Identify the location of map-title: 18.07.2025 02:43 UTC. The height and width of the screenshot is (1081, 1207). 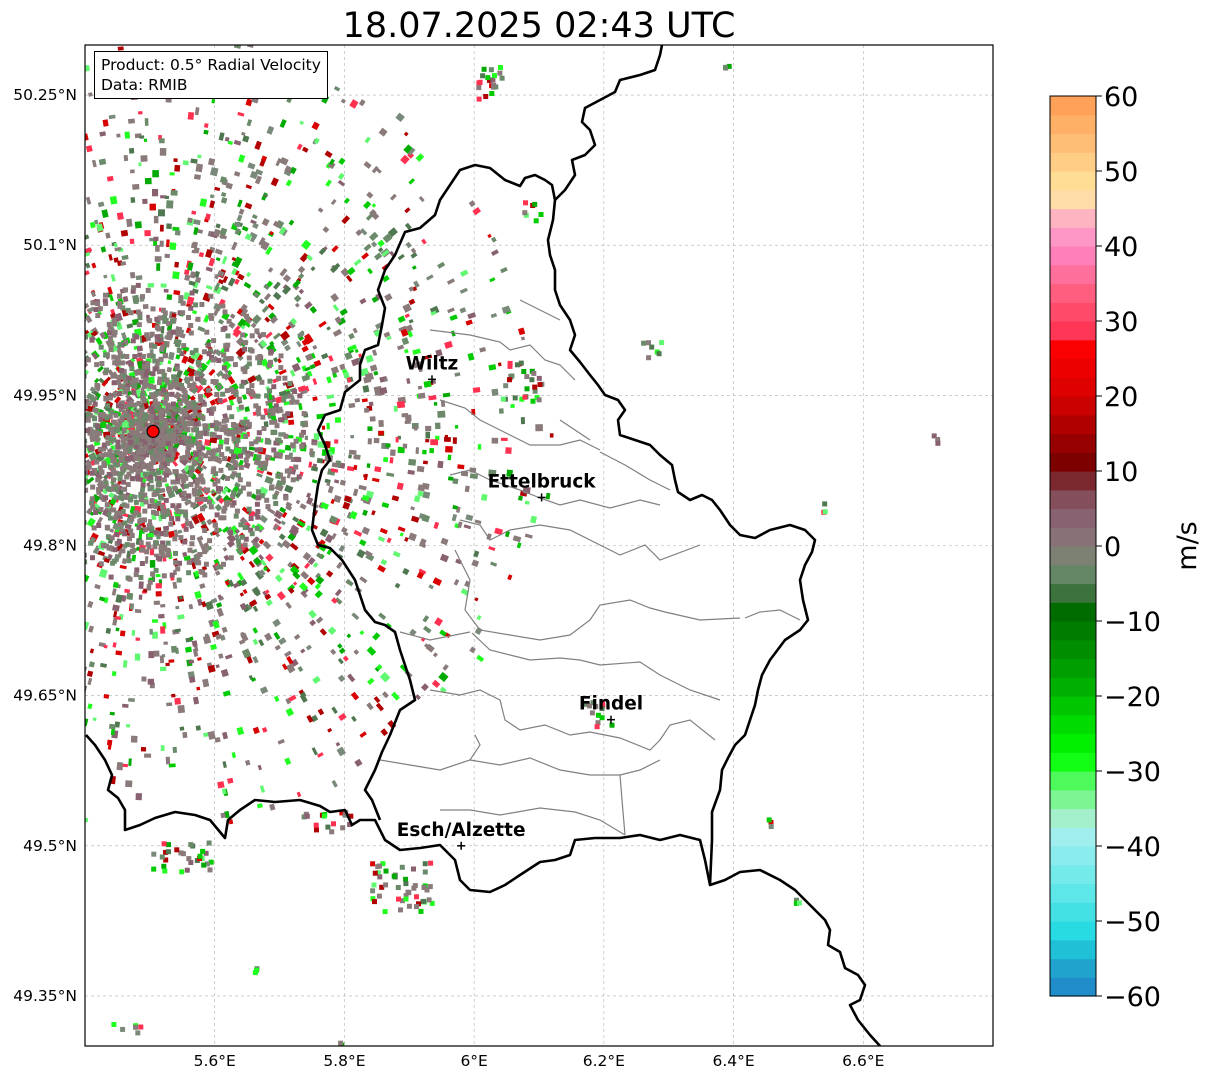
(539, 26).